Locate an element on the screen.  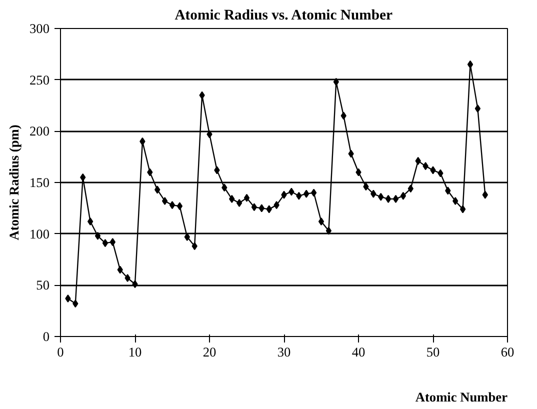
chart-title: Atomic Radius vs. Atomic Number is located at coordinates (283, 16).